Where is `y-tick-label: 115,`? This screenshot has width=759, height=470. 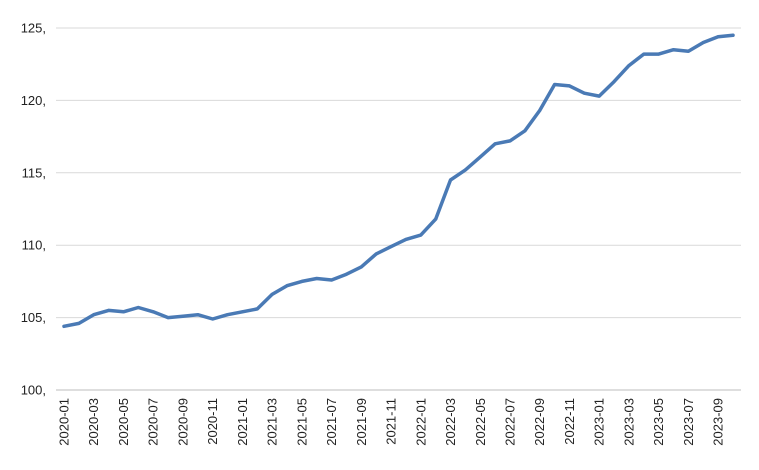 y-tick-label: 115, is located at coordinates (34, 172).